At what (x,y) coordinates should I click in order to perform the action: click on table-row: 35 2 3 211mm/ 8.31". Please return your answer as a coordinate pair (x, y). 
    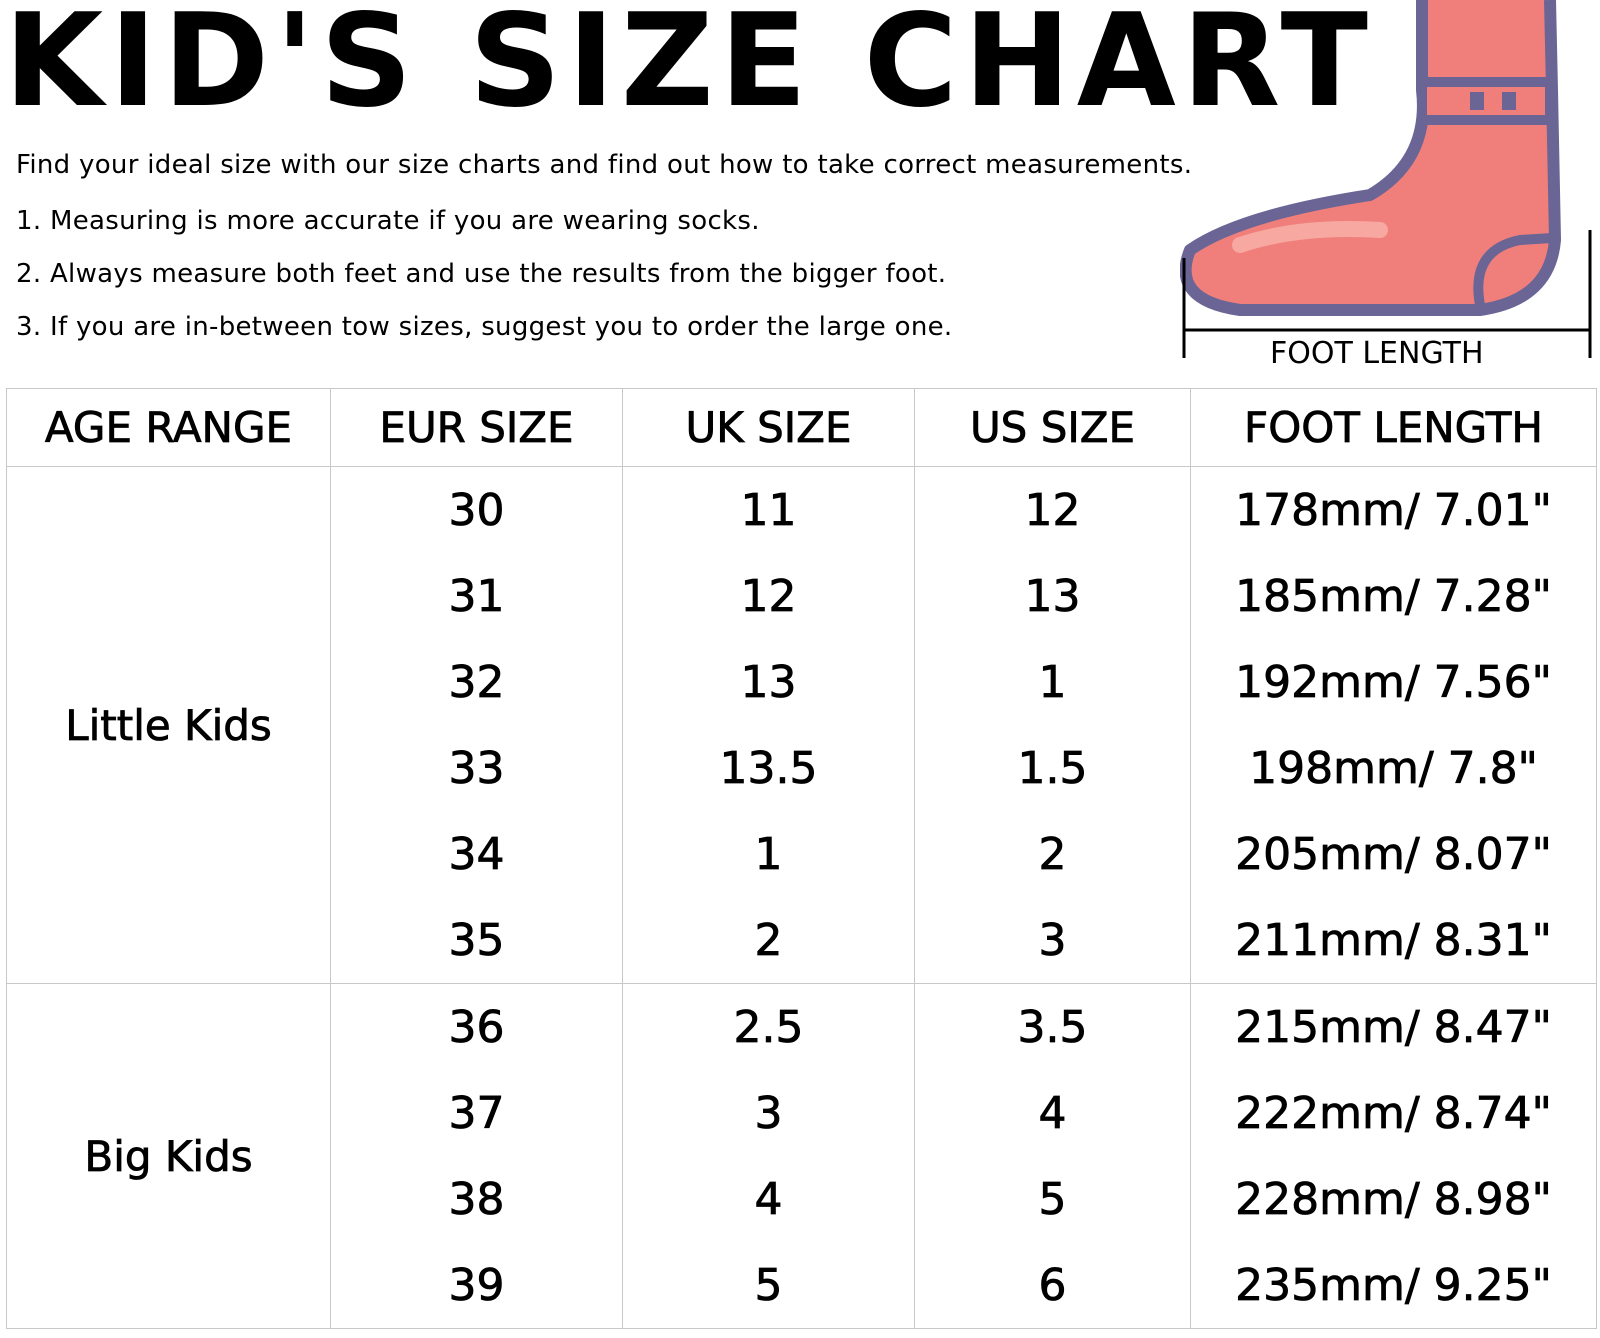
    Looking at the image, I should click on (802, 940).